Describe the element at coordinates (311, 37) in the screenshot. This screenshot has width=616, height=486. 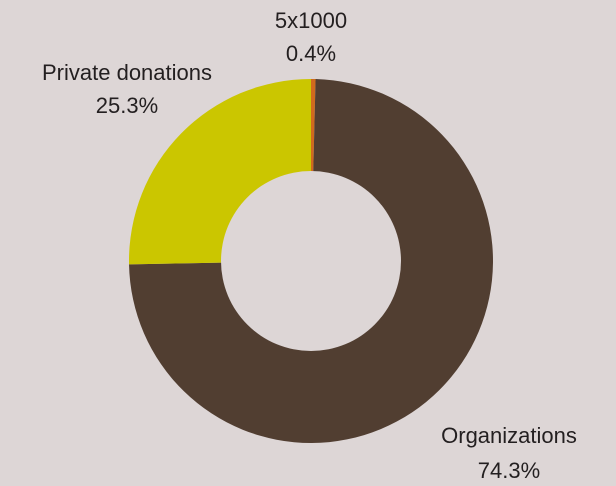
I see `slice-label-group-5x1000: 5x1000 0.4%` at that location.